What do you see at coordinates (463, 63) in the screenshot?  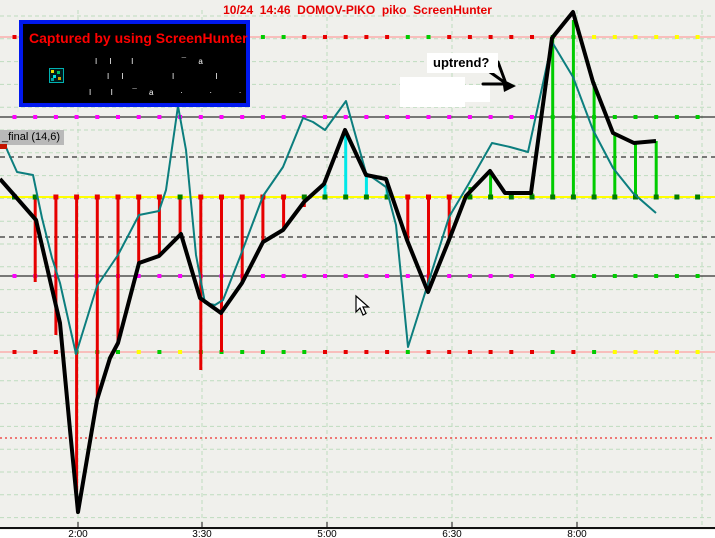 I see `uptrend-annotation: uptrend?` at bounding box center [463, 63].